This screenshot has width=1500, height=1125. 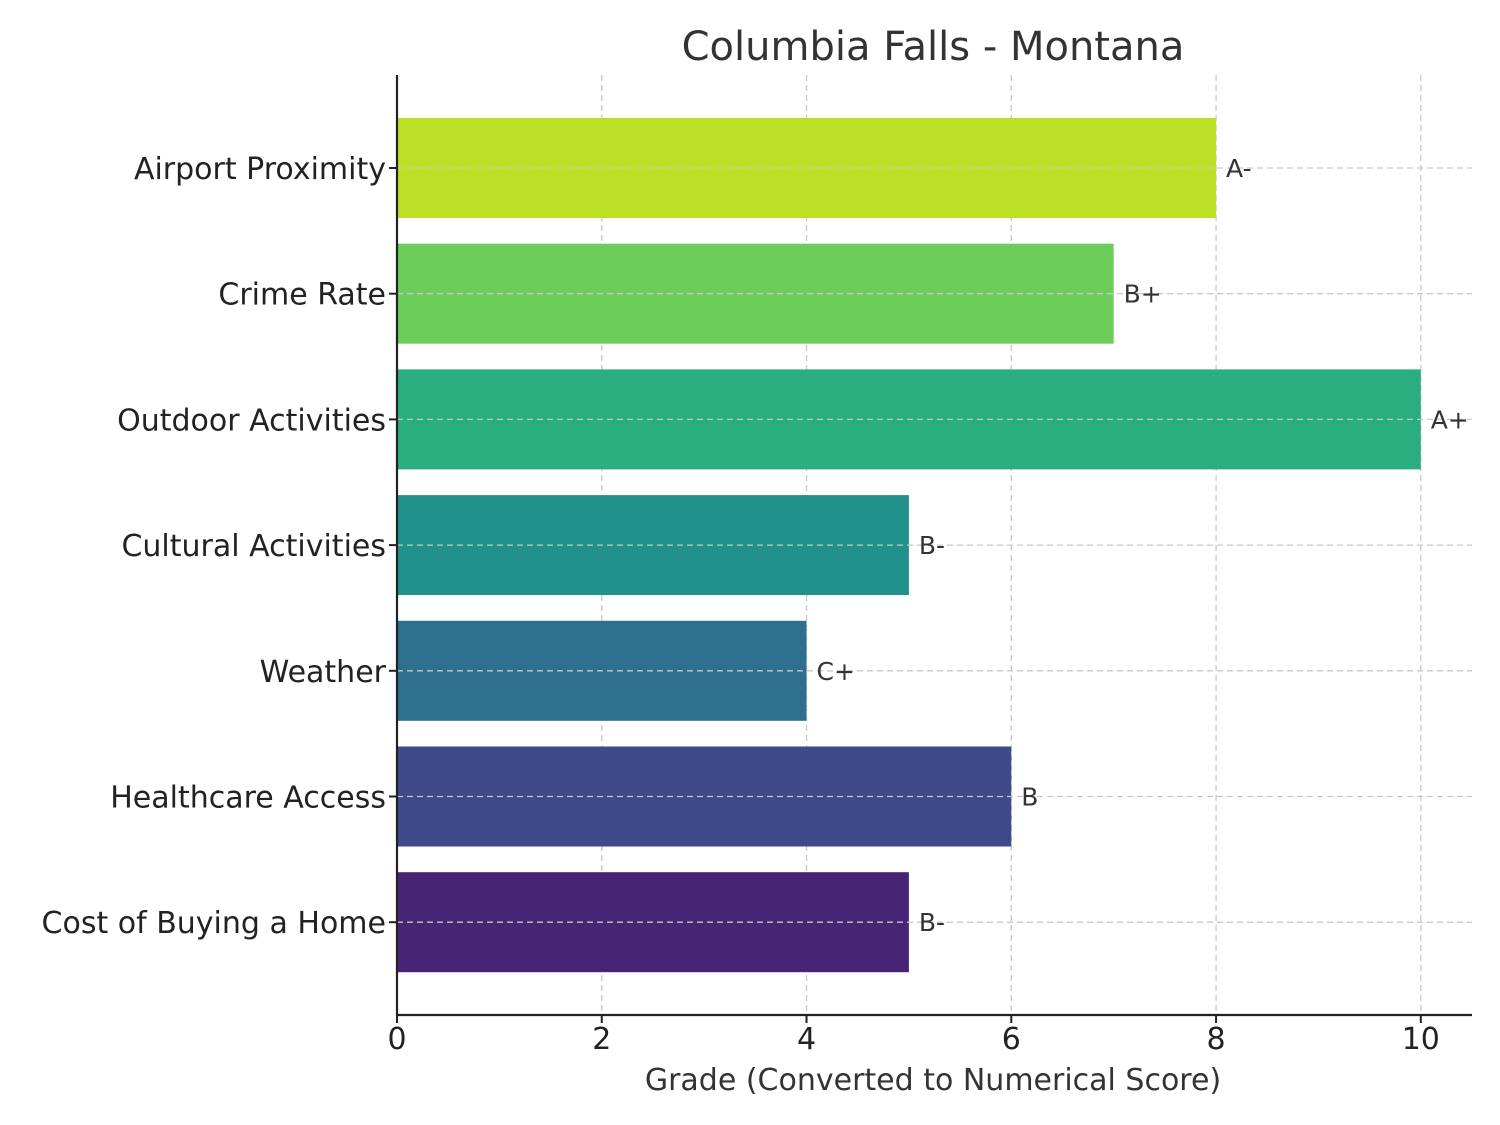 What do you see at coordinates (1216, 1039) in the screenshot?
I see `x-tick-label: 8` at bounding box center [1216, 1039].